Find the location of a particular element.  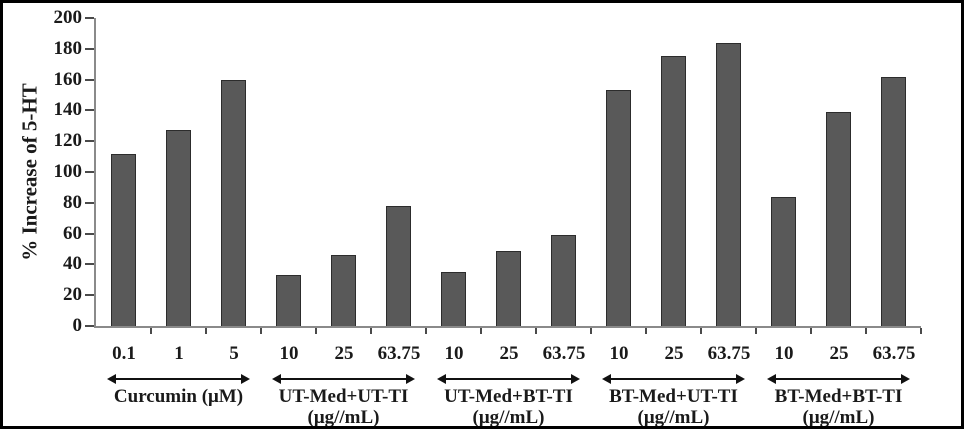

y-tick-label: 80 is located at coordinates (72, 202).